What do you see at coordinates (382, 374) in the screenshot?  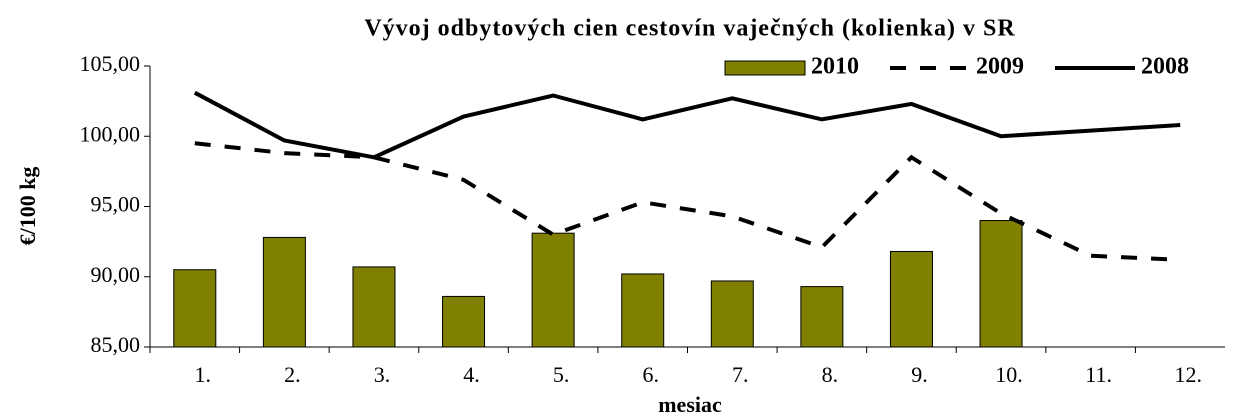 I see `x-tick-label: 3.` at bounding box center [382, 374].